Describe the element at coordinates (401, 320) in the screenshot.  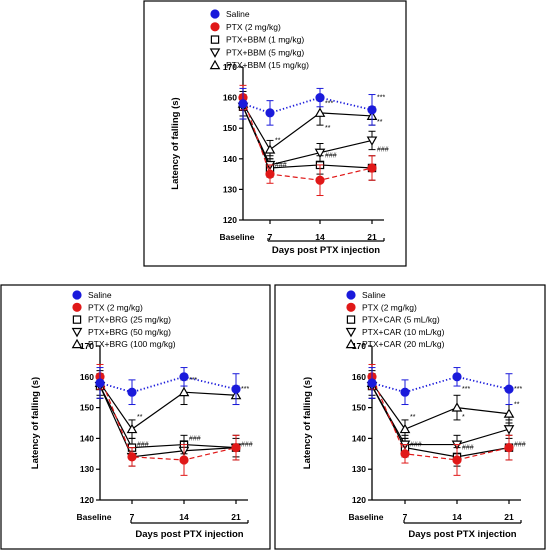
I see `legend-label: PTX+CAR (5 mL/kg)` at that location.